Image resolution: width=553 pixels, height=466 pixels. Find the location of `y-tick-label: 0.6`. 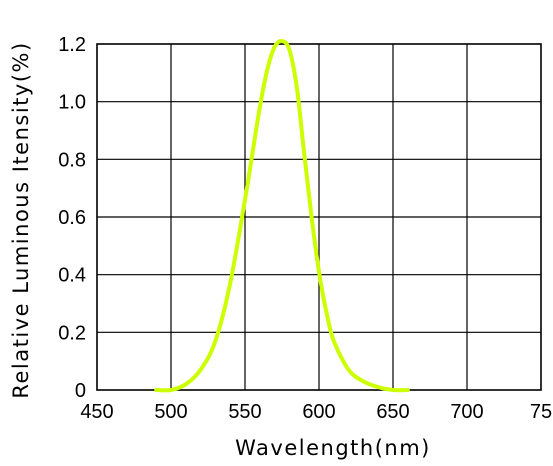

y-tick-label: 0.6 is located at coordinates (72, 218).